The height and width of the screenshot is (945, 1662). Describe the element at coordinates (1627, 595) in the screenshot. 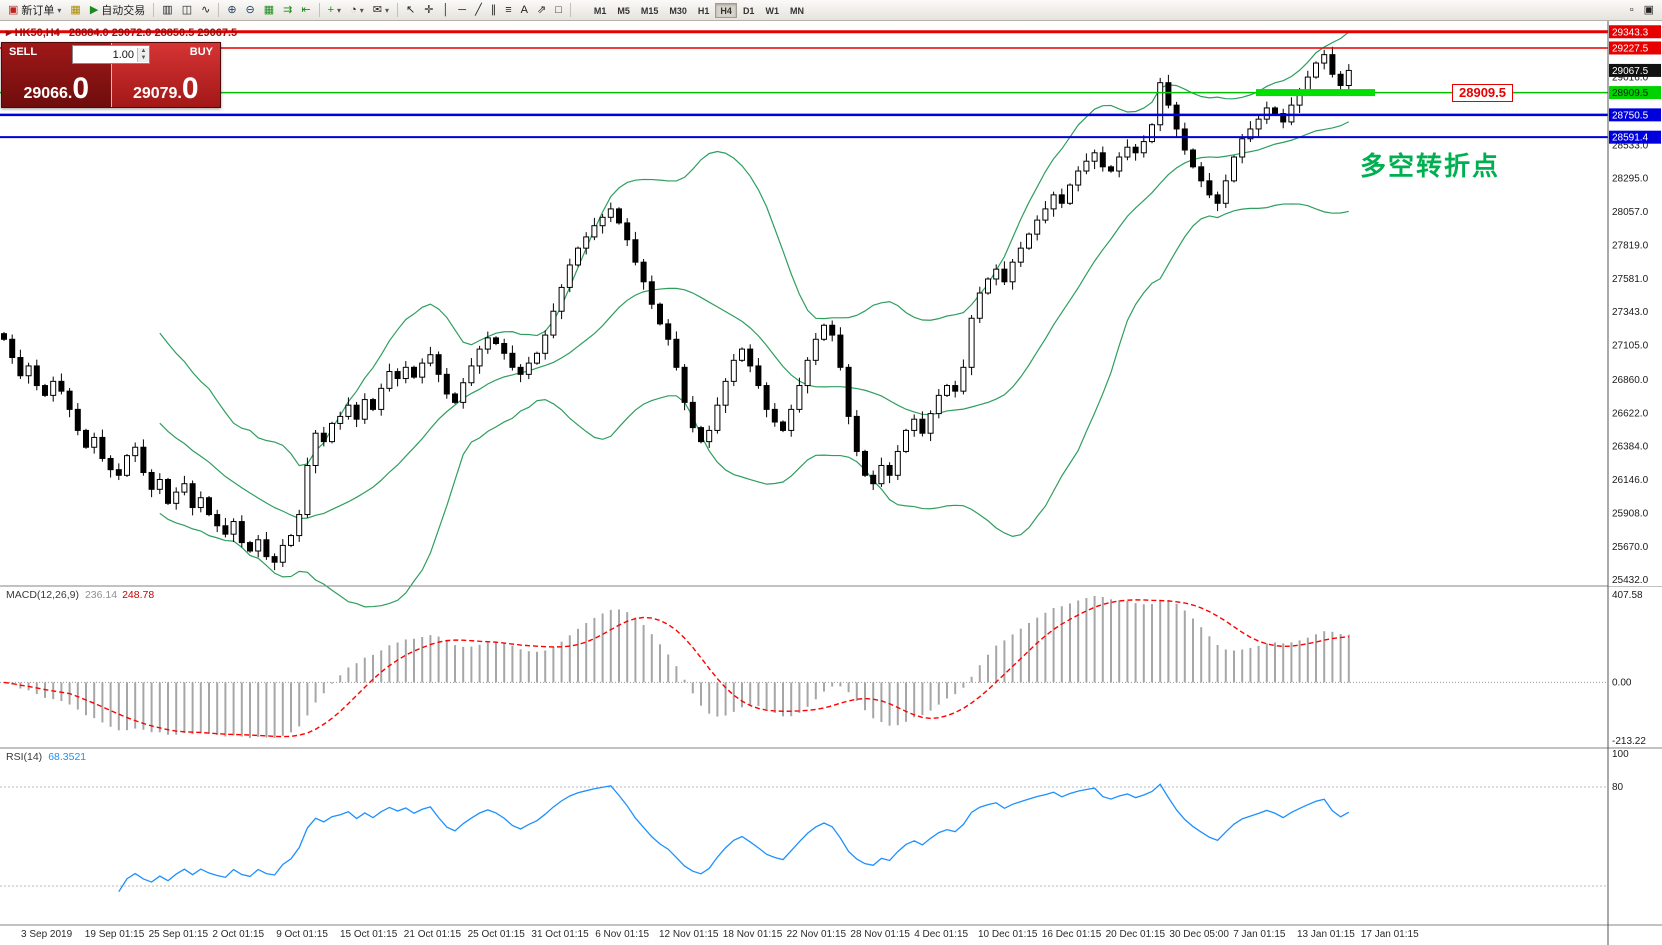

I see `svg-text: 407.58` at that location.